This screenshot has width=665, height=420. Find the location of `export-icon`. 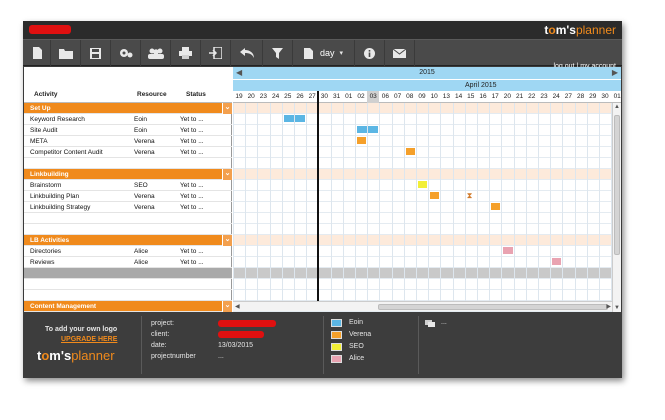

export-icon is located at coordinates (216, 53).